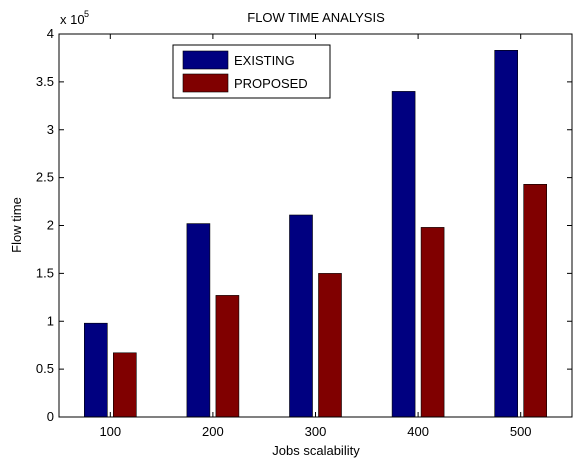 Image resolution: width=575 pixels, height=461 pixels. Describe the element at coordinates (205, 83) in the screenshot. I see `legend-swatch-proposed` at that location.